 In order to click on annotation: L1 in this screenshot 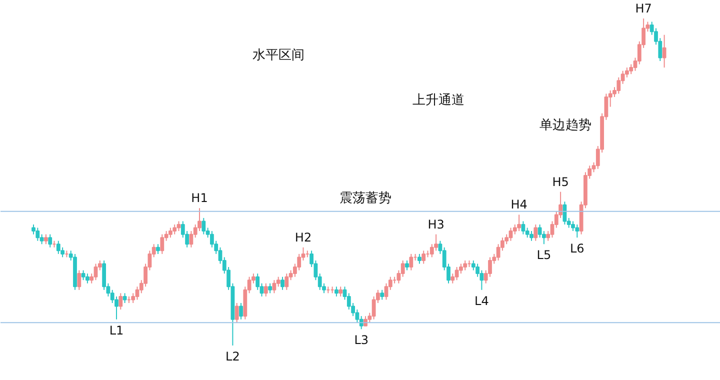, I will do `click(116, 330)`.